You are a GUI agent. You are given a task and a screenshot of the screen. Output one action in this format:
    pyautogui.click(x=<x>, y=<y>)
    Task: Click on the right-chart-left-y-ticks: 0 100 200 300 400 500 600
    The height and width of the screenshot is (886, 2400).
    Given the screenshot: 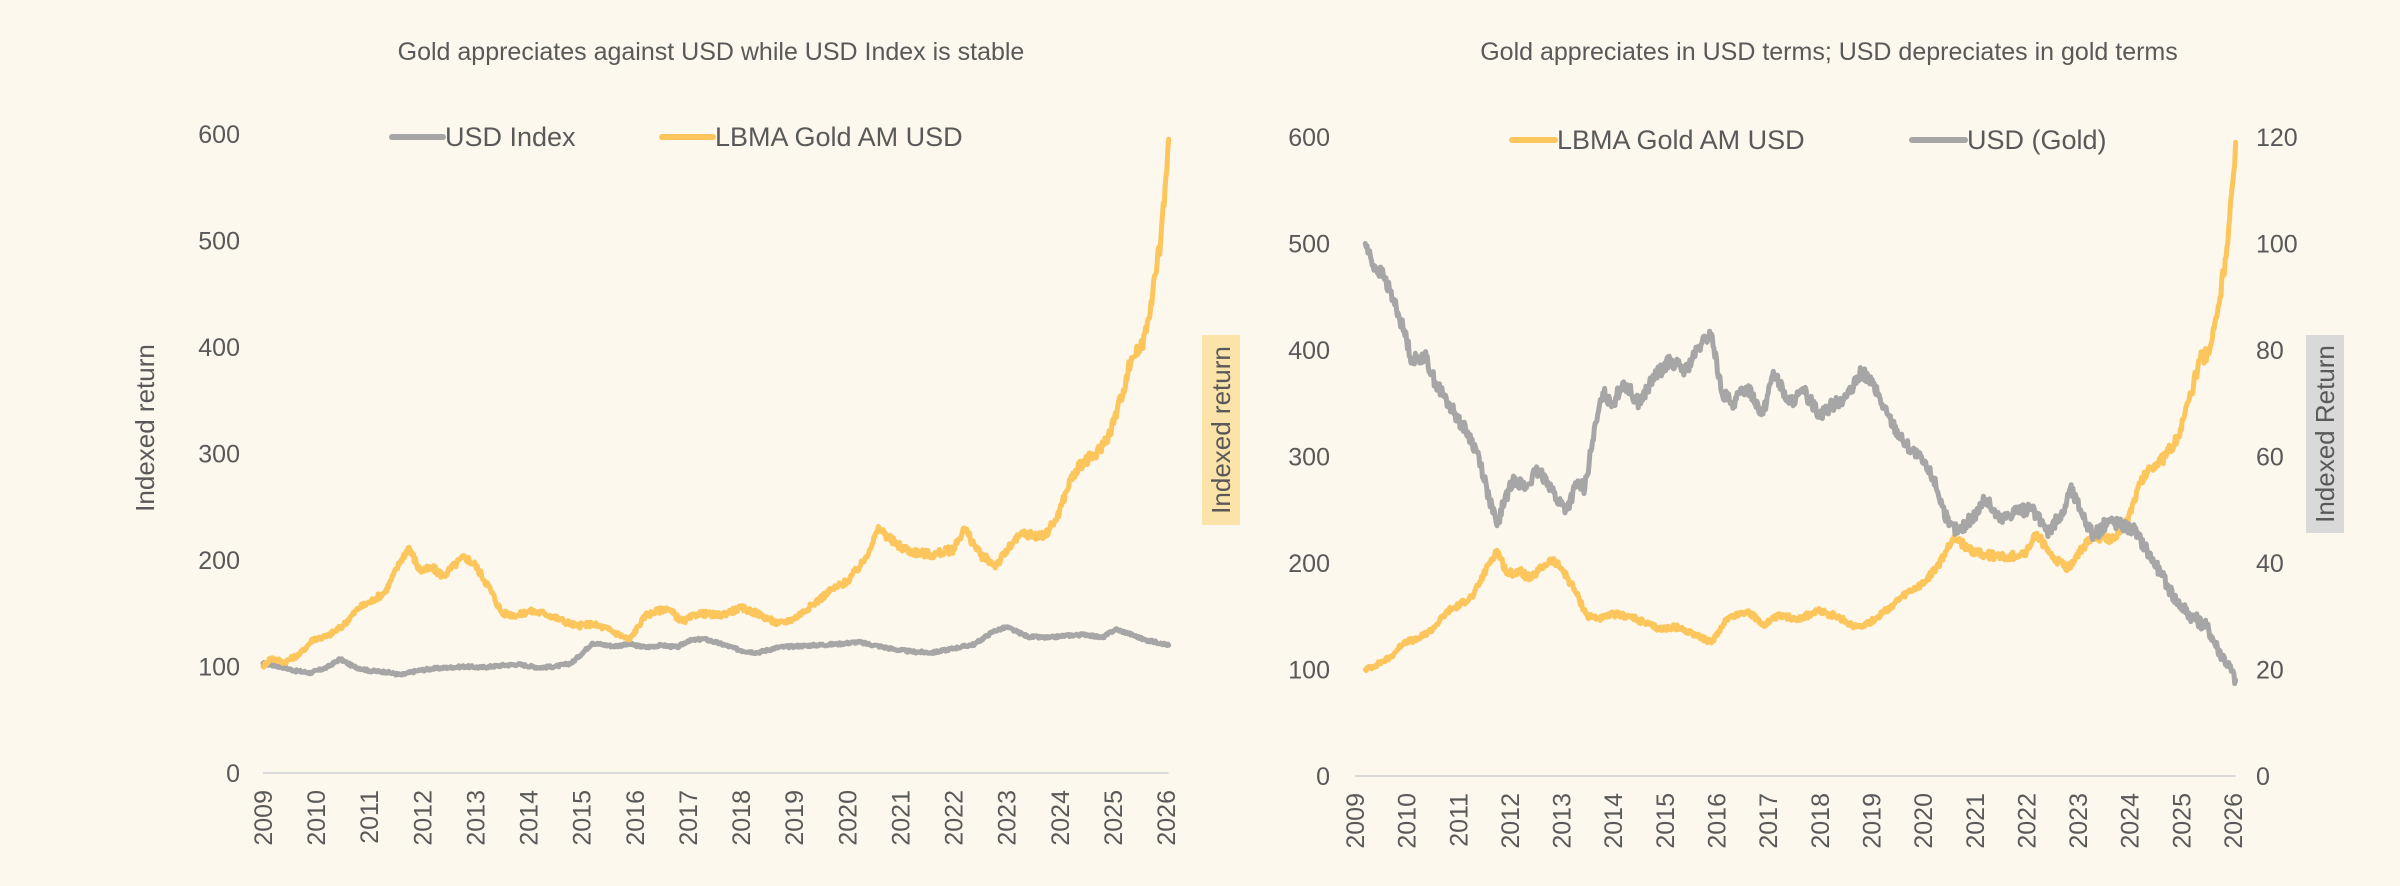 What is the action you would take?
    pyautogui.click(x=1309, y=457)
    